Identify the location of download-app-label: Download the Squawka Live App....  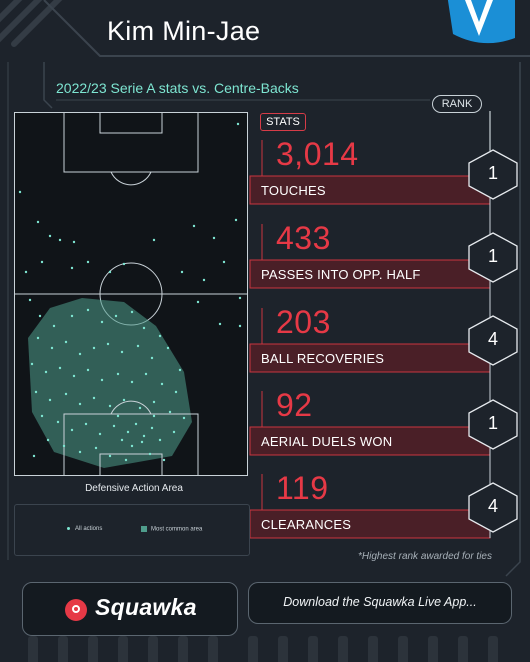
(380, 602).